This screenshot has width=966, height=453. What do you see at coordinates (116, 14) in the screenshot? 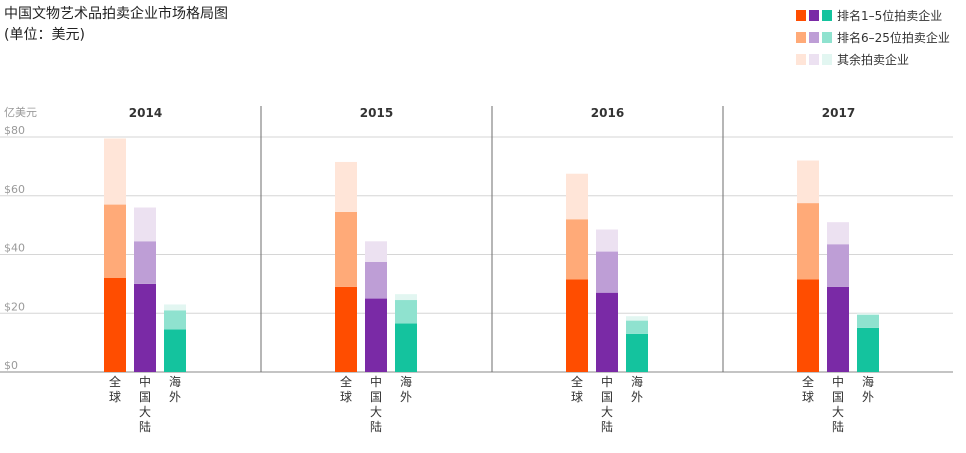
I see `title-line: 中国文物艺术品拍卖企业市场格局图` at bounding box center [116, 14].